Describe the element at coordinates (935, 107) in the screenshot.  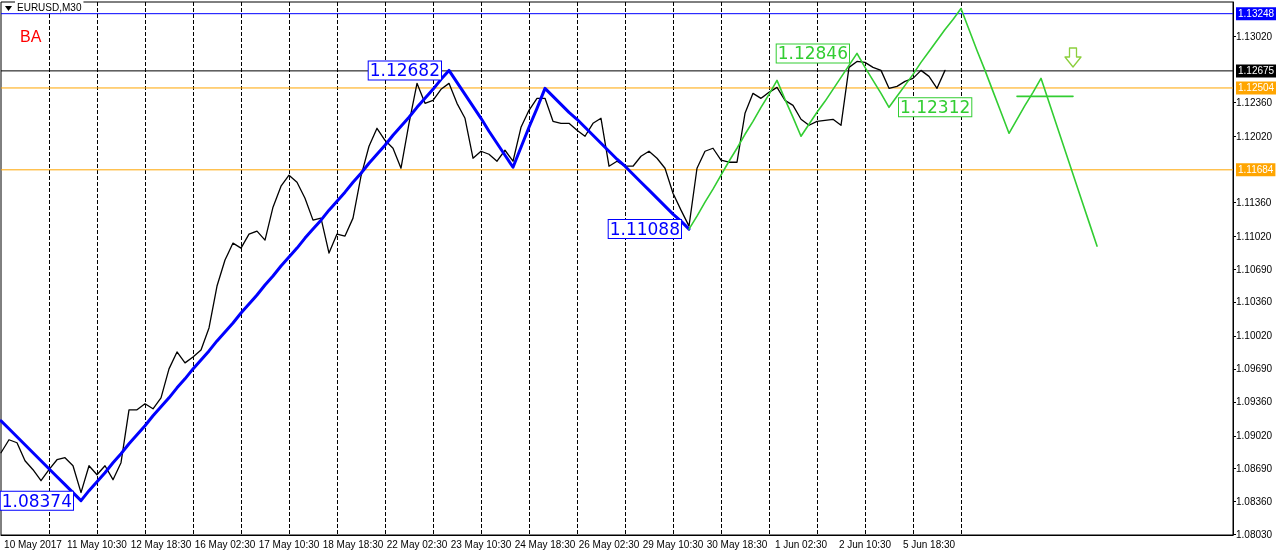
I see `annotation: 1.12312` at that location.